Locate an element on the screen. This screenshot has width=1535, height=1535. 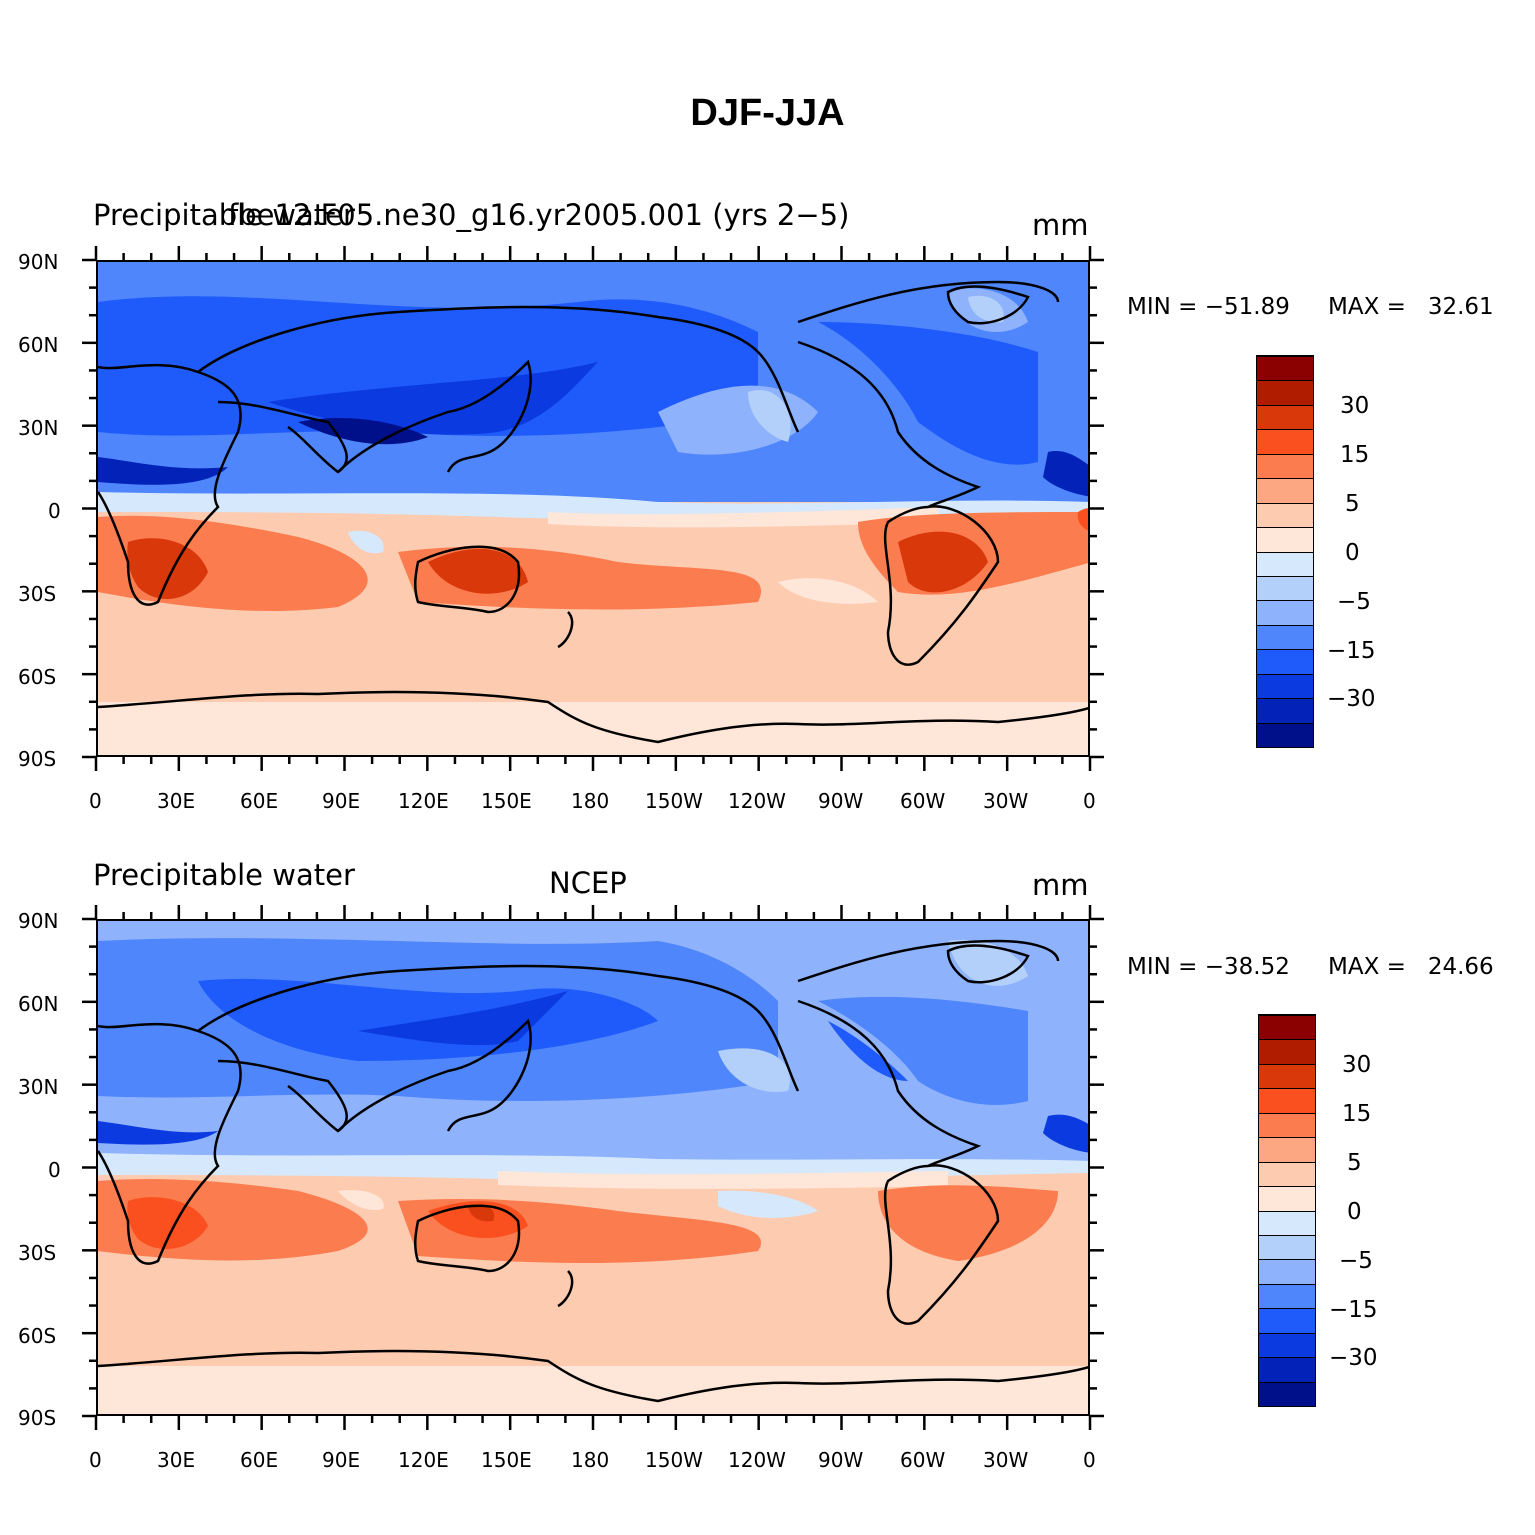
panel1-colorbar-label: −30 is located at coordinates (1351, 699).